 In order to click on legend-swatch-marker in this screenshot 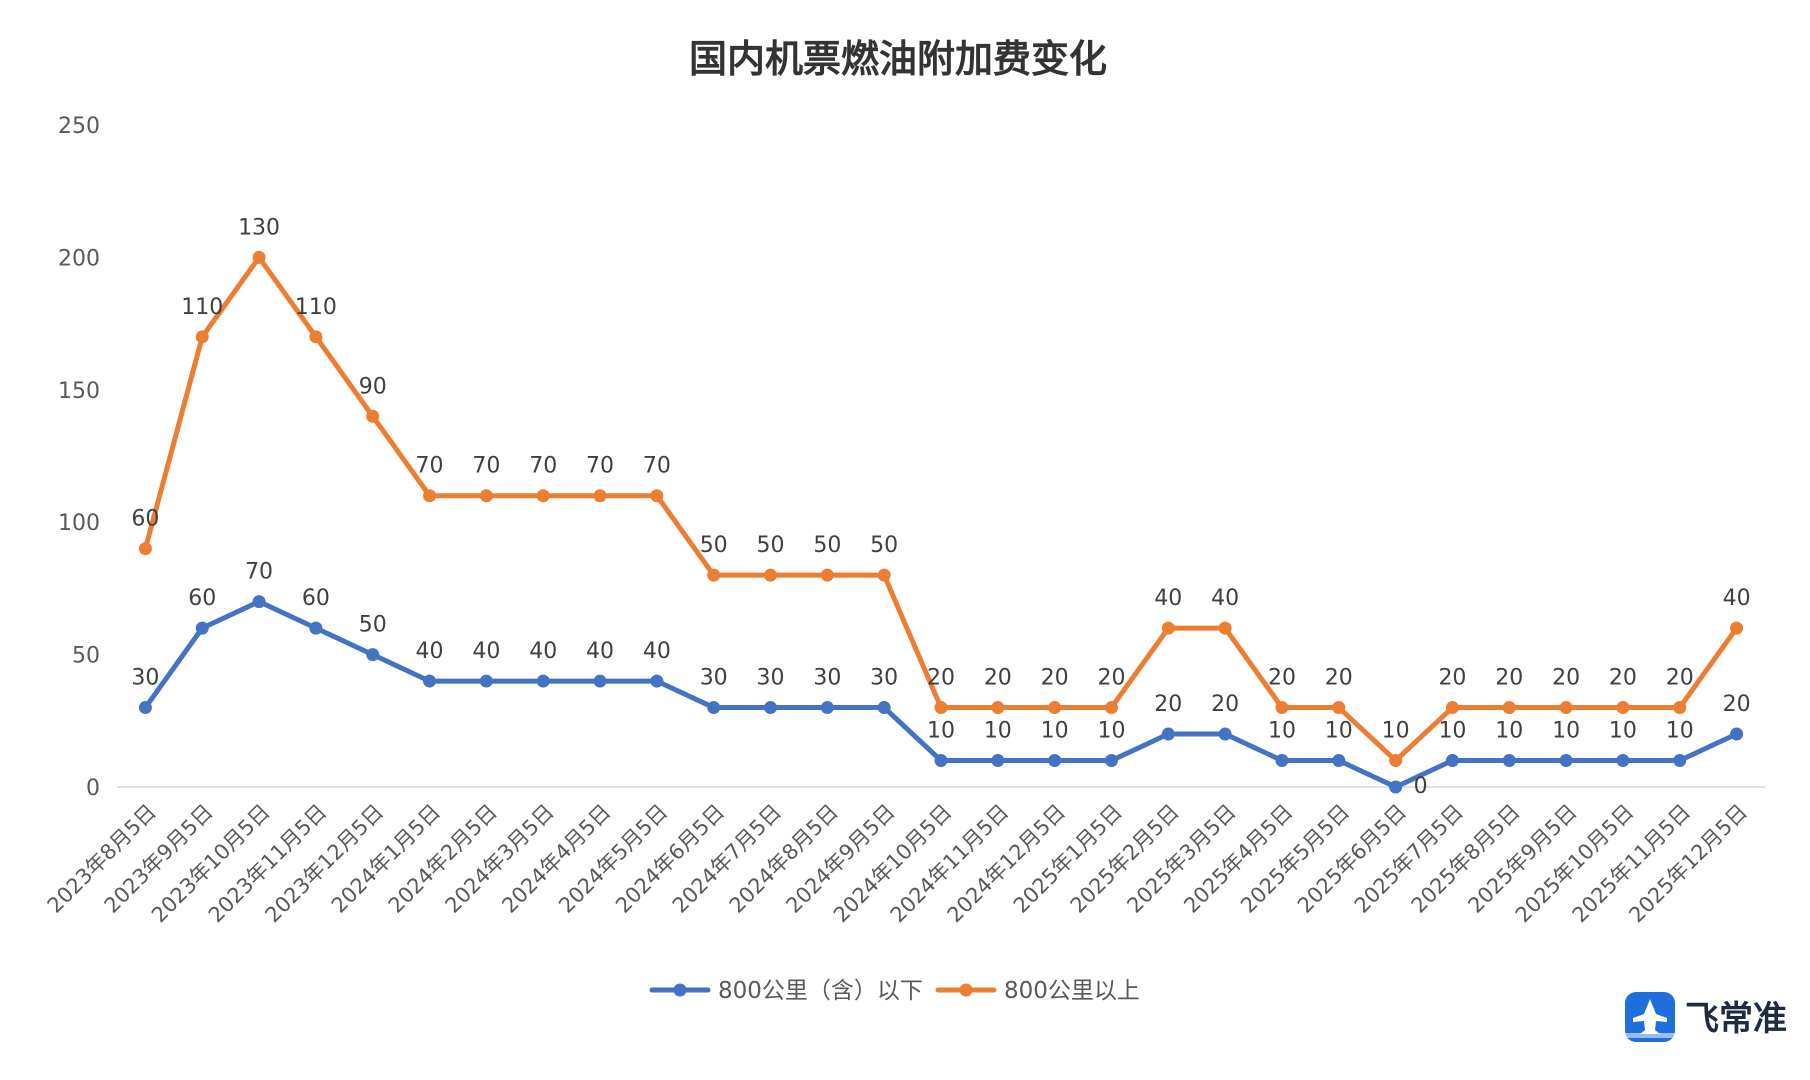, I will do `click(680, 990)`.